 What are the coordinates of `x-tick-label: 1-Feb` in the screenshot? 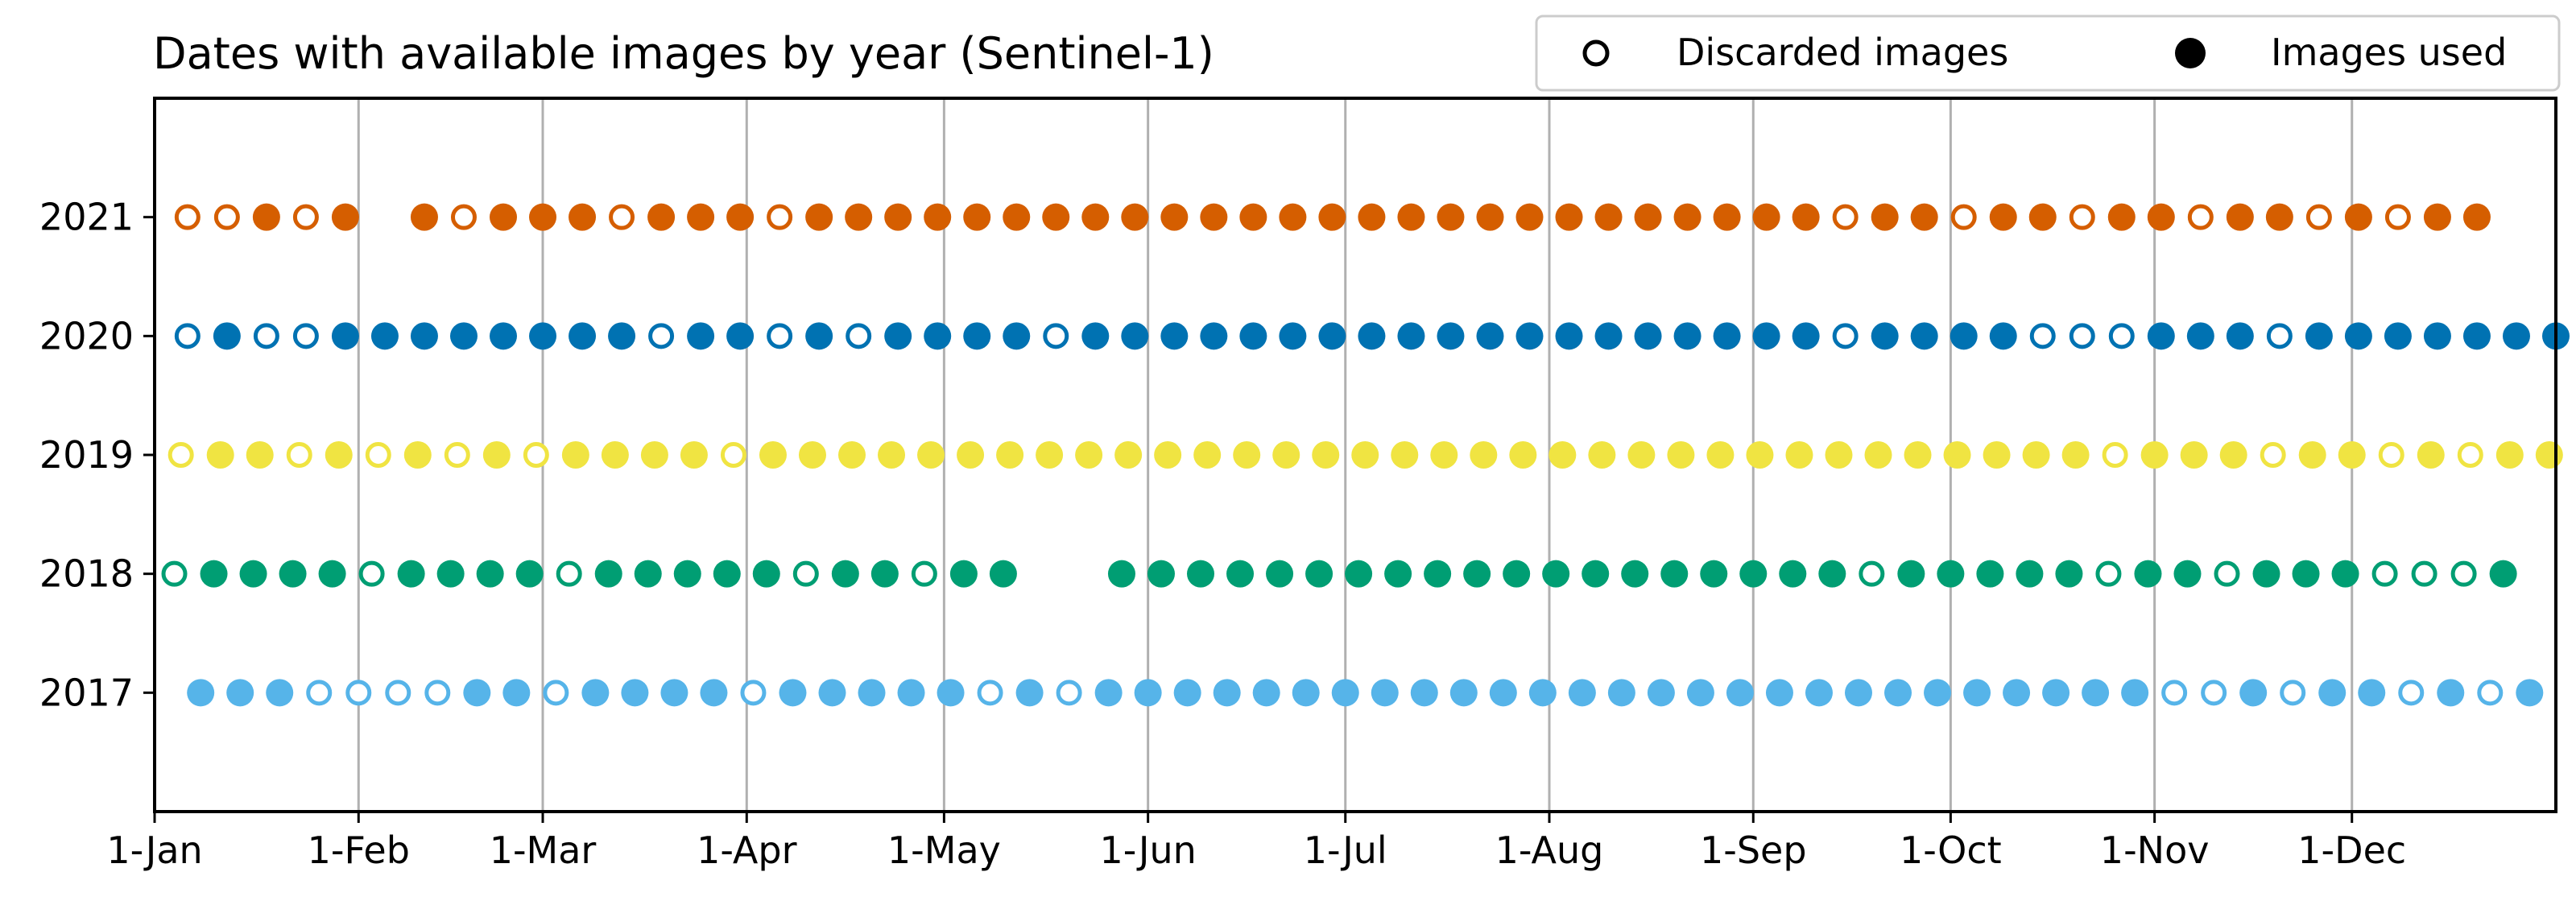 It's located at (359, 850).